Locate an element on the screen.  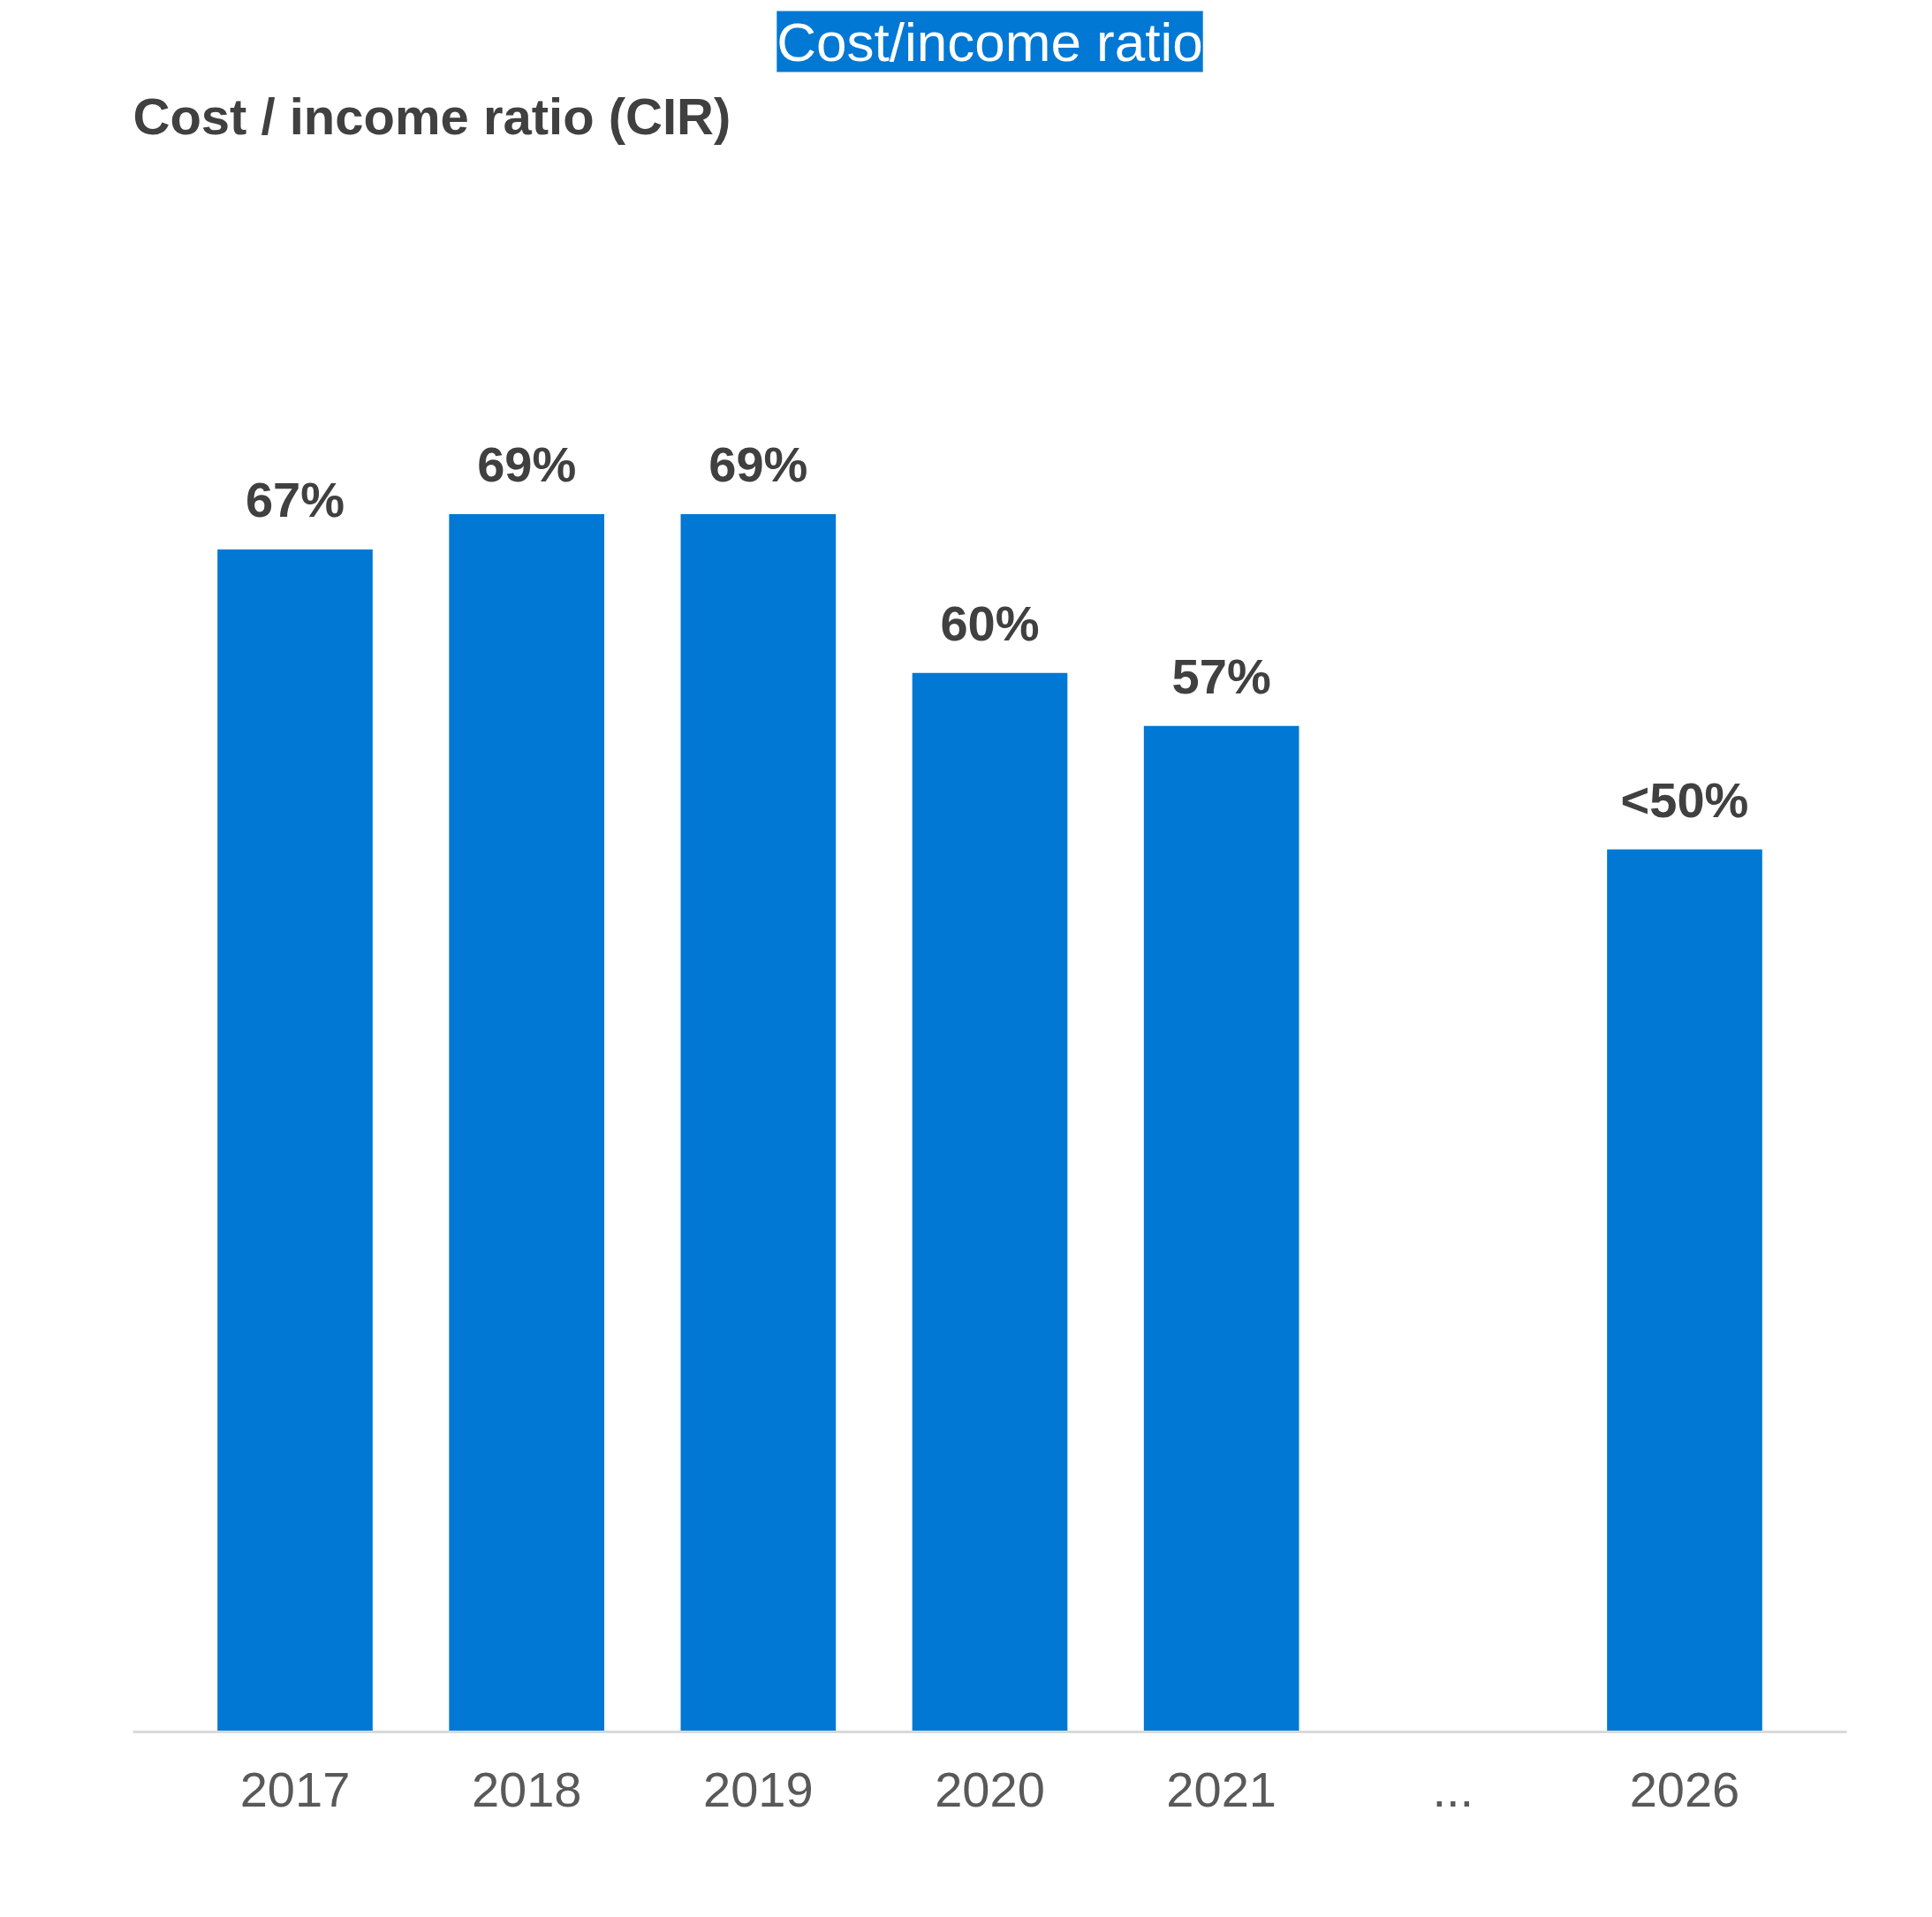
data-label: 60% is located at coordinates (990, 623).